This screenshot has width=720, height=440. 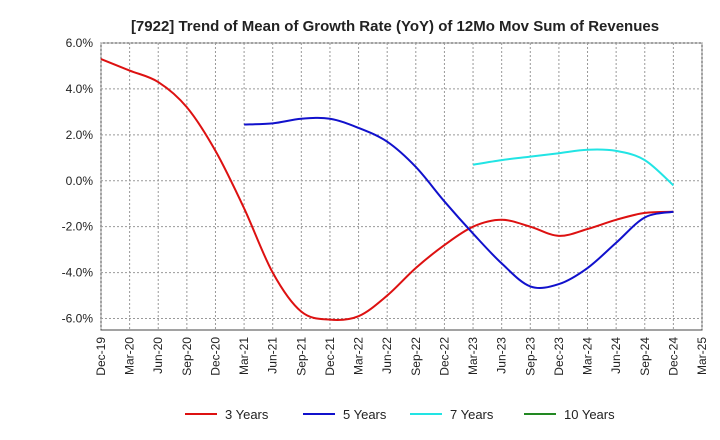 What do you see at coordinates (80, 43) in the screenshot?
I see `y-tick-label: 6.0%` at bounding box center [80, 43].